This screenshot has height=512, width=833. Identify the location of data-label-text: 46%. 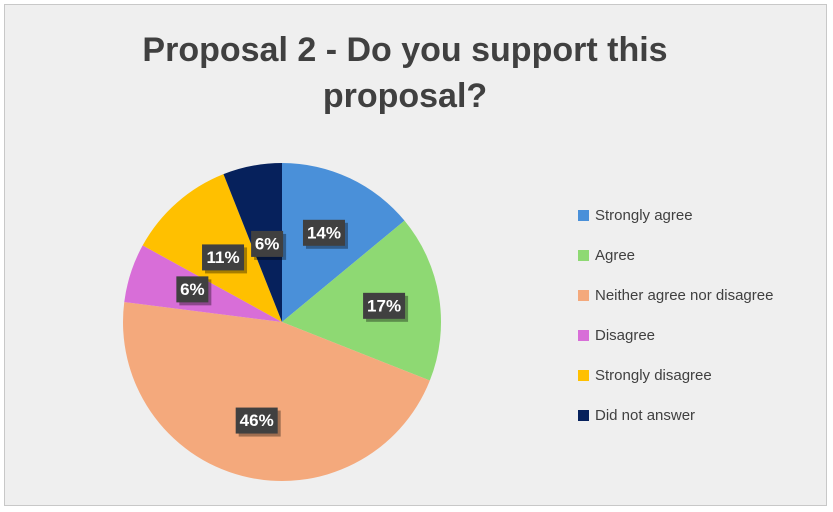
(257, 420).